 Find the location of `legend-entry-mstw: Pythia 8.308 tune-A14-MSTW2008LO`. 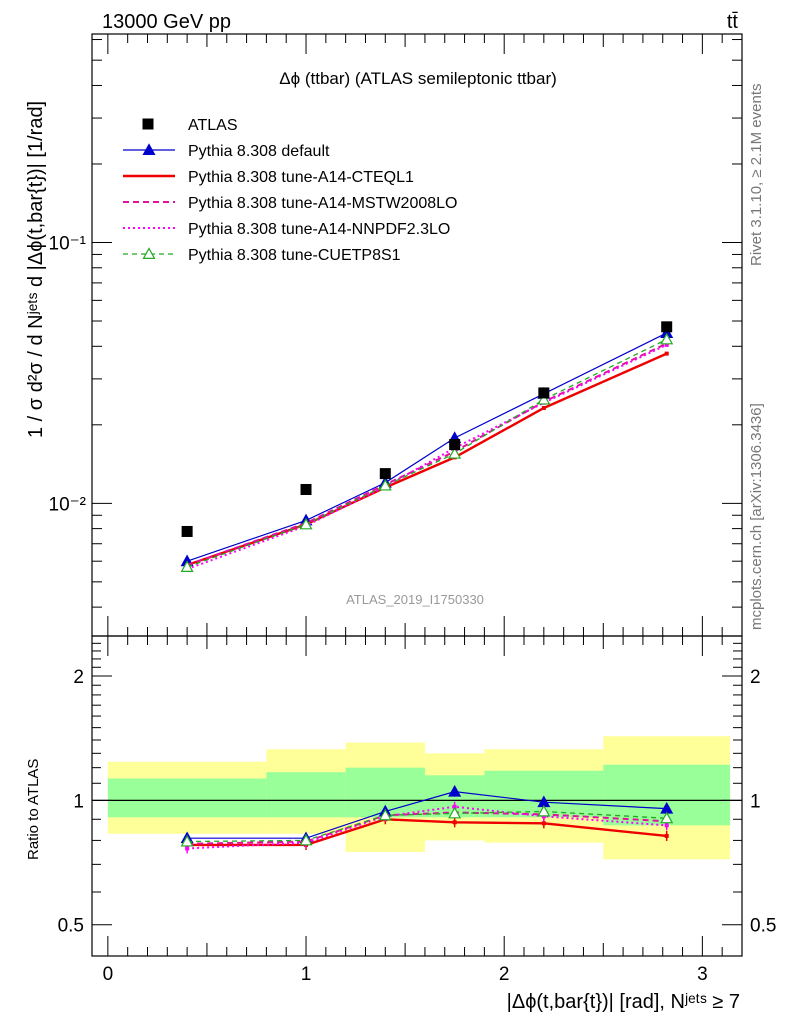

legend-entry-mstw: Pythia 8.308 tune-A14-MSTW2008LO is located at coordinates (290, 203).